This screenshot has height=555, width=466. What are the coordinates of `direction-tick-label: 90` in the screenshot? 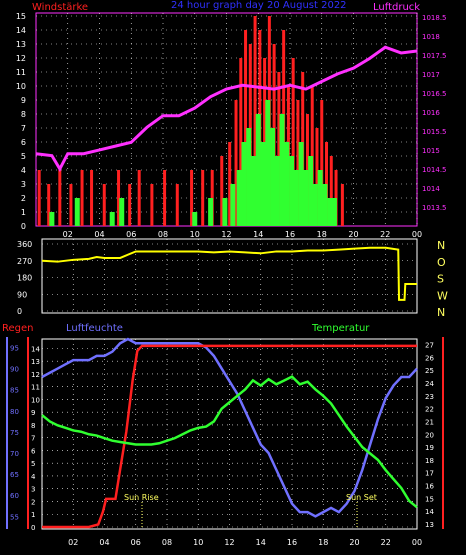 It's located at (22, 294).